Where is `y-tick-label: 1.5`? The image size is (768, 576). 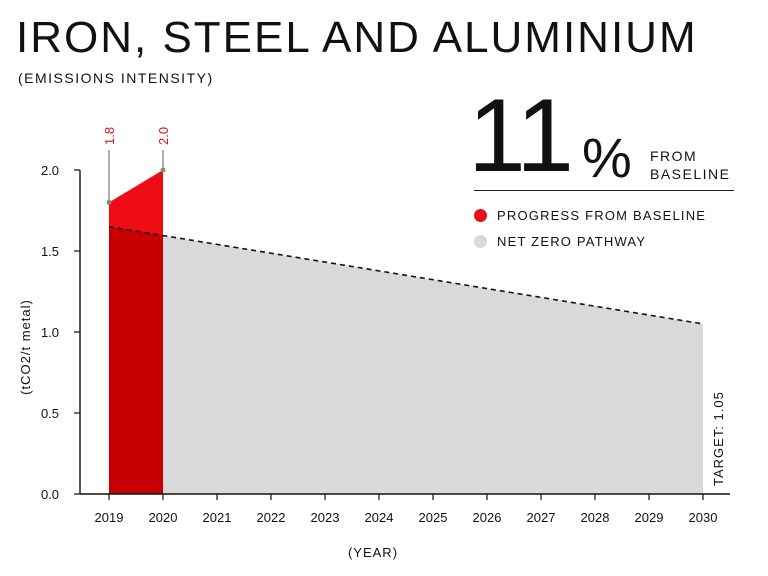 y-tick-label: 1.5 is located at coordinates (50, 251).